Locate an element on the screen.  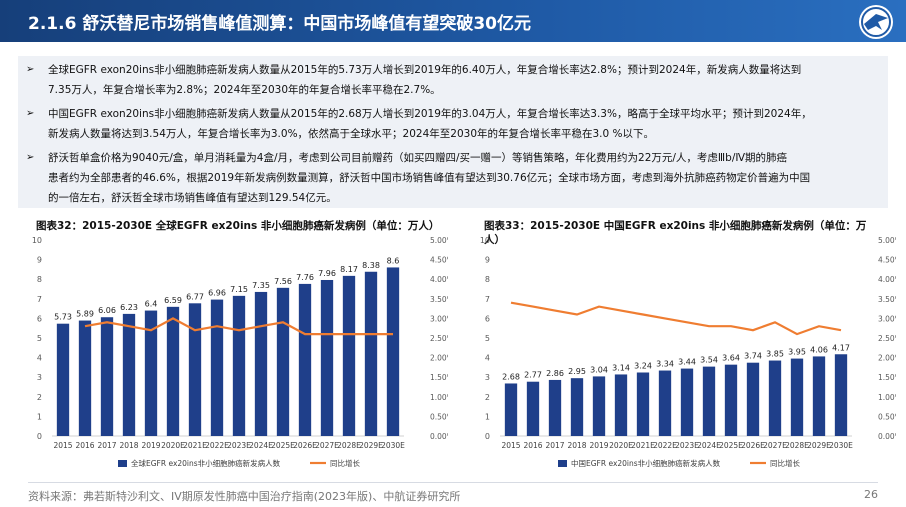
bar-data-label: 5.89 is located at coordinates (85, 314).